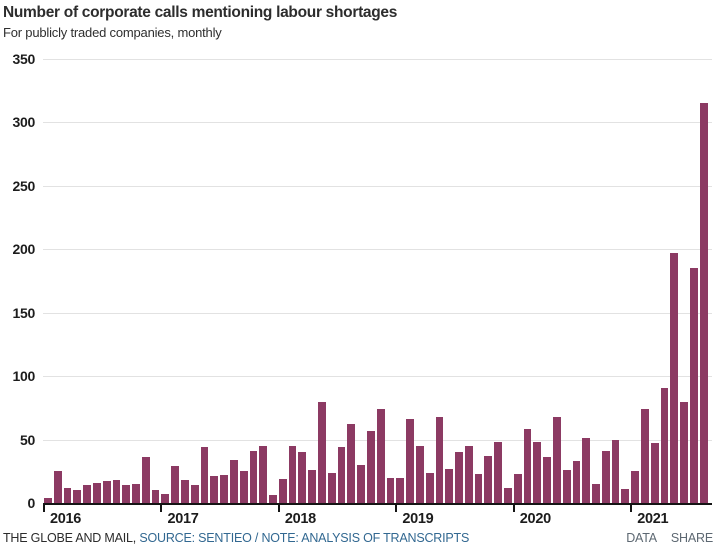 This screenshot has height=554, width=720. I want to click on y-axis-label-300: 300, so click(24, 122).